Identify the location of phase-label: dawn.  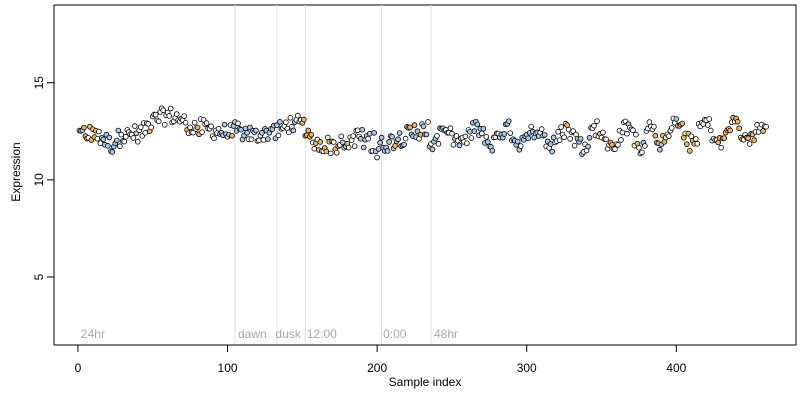
(252, 334).